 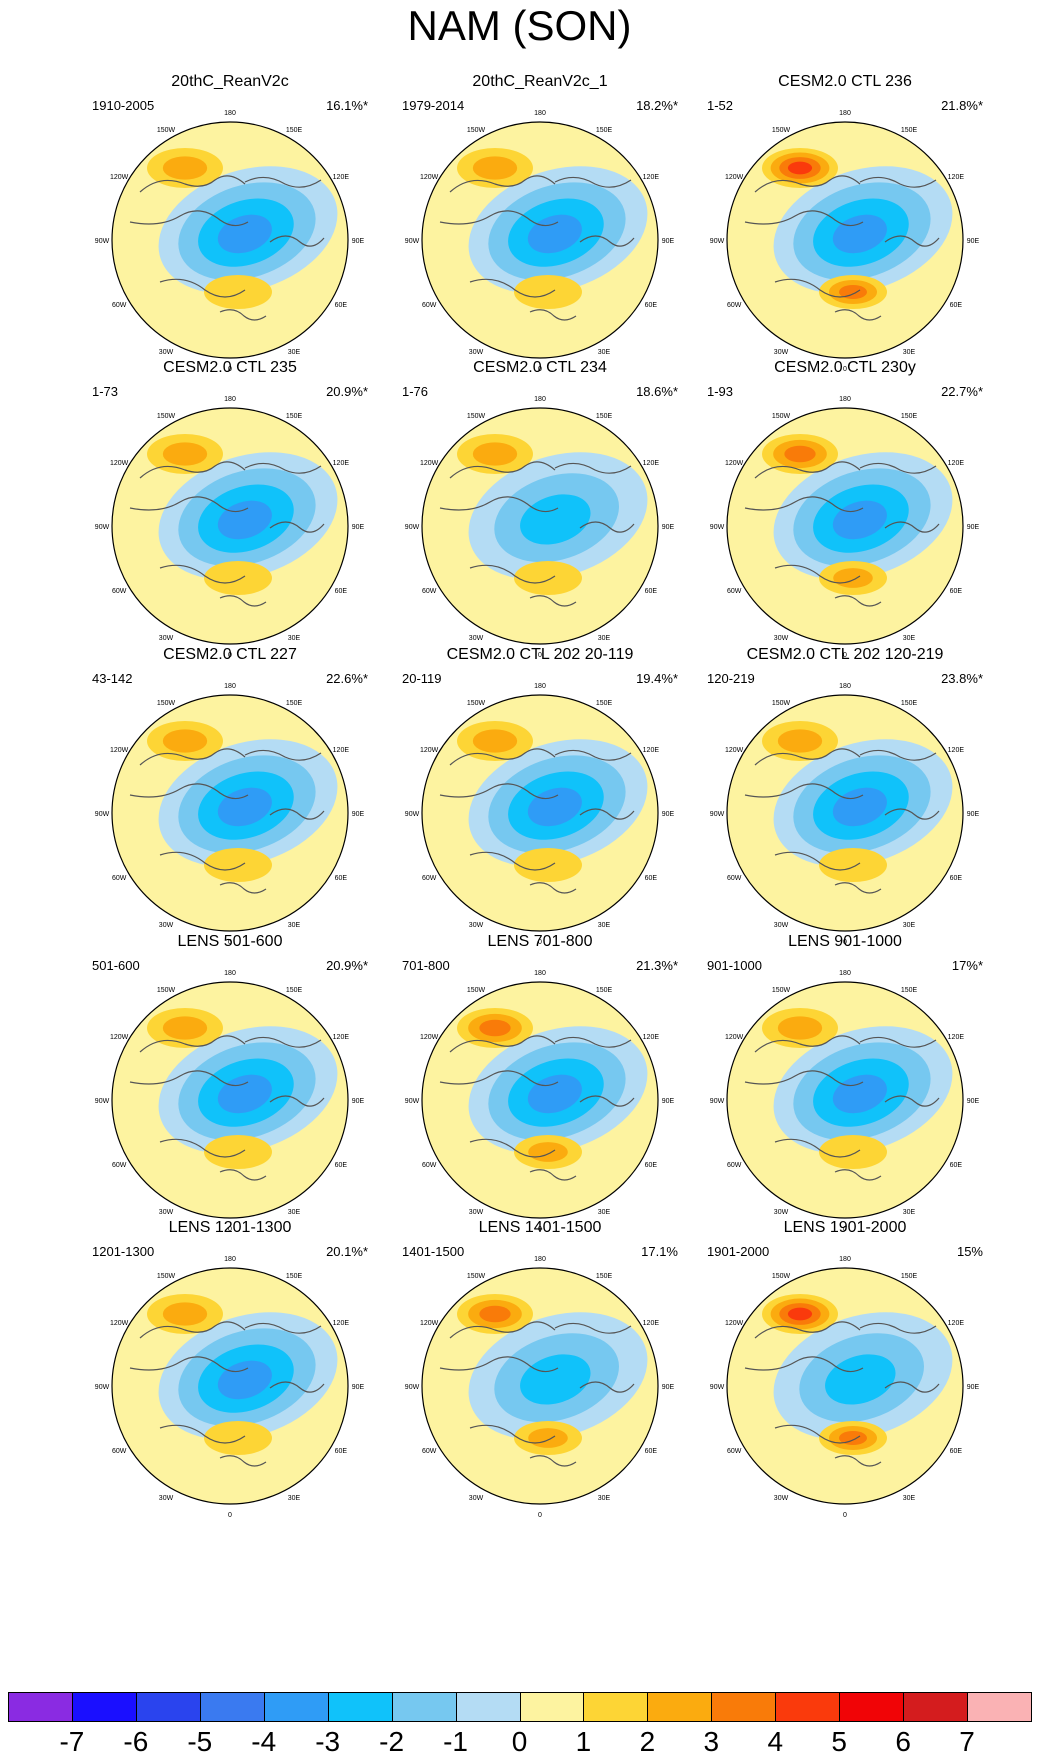 I want to click on panel-period: 1979-2014, so click(x=433, y=105).